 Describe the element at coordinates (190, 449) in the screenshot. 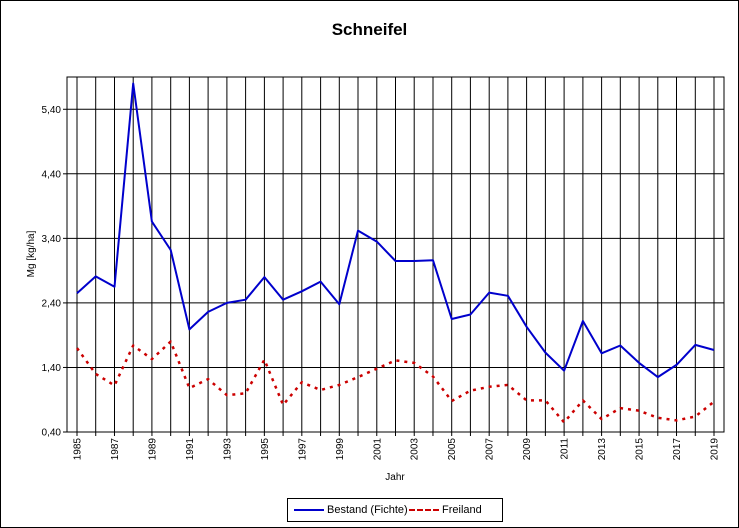

I see `x-tick-label: 1991` at that location.